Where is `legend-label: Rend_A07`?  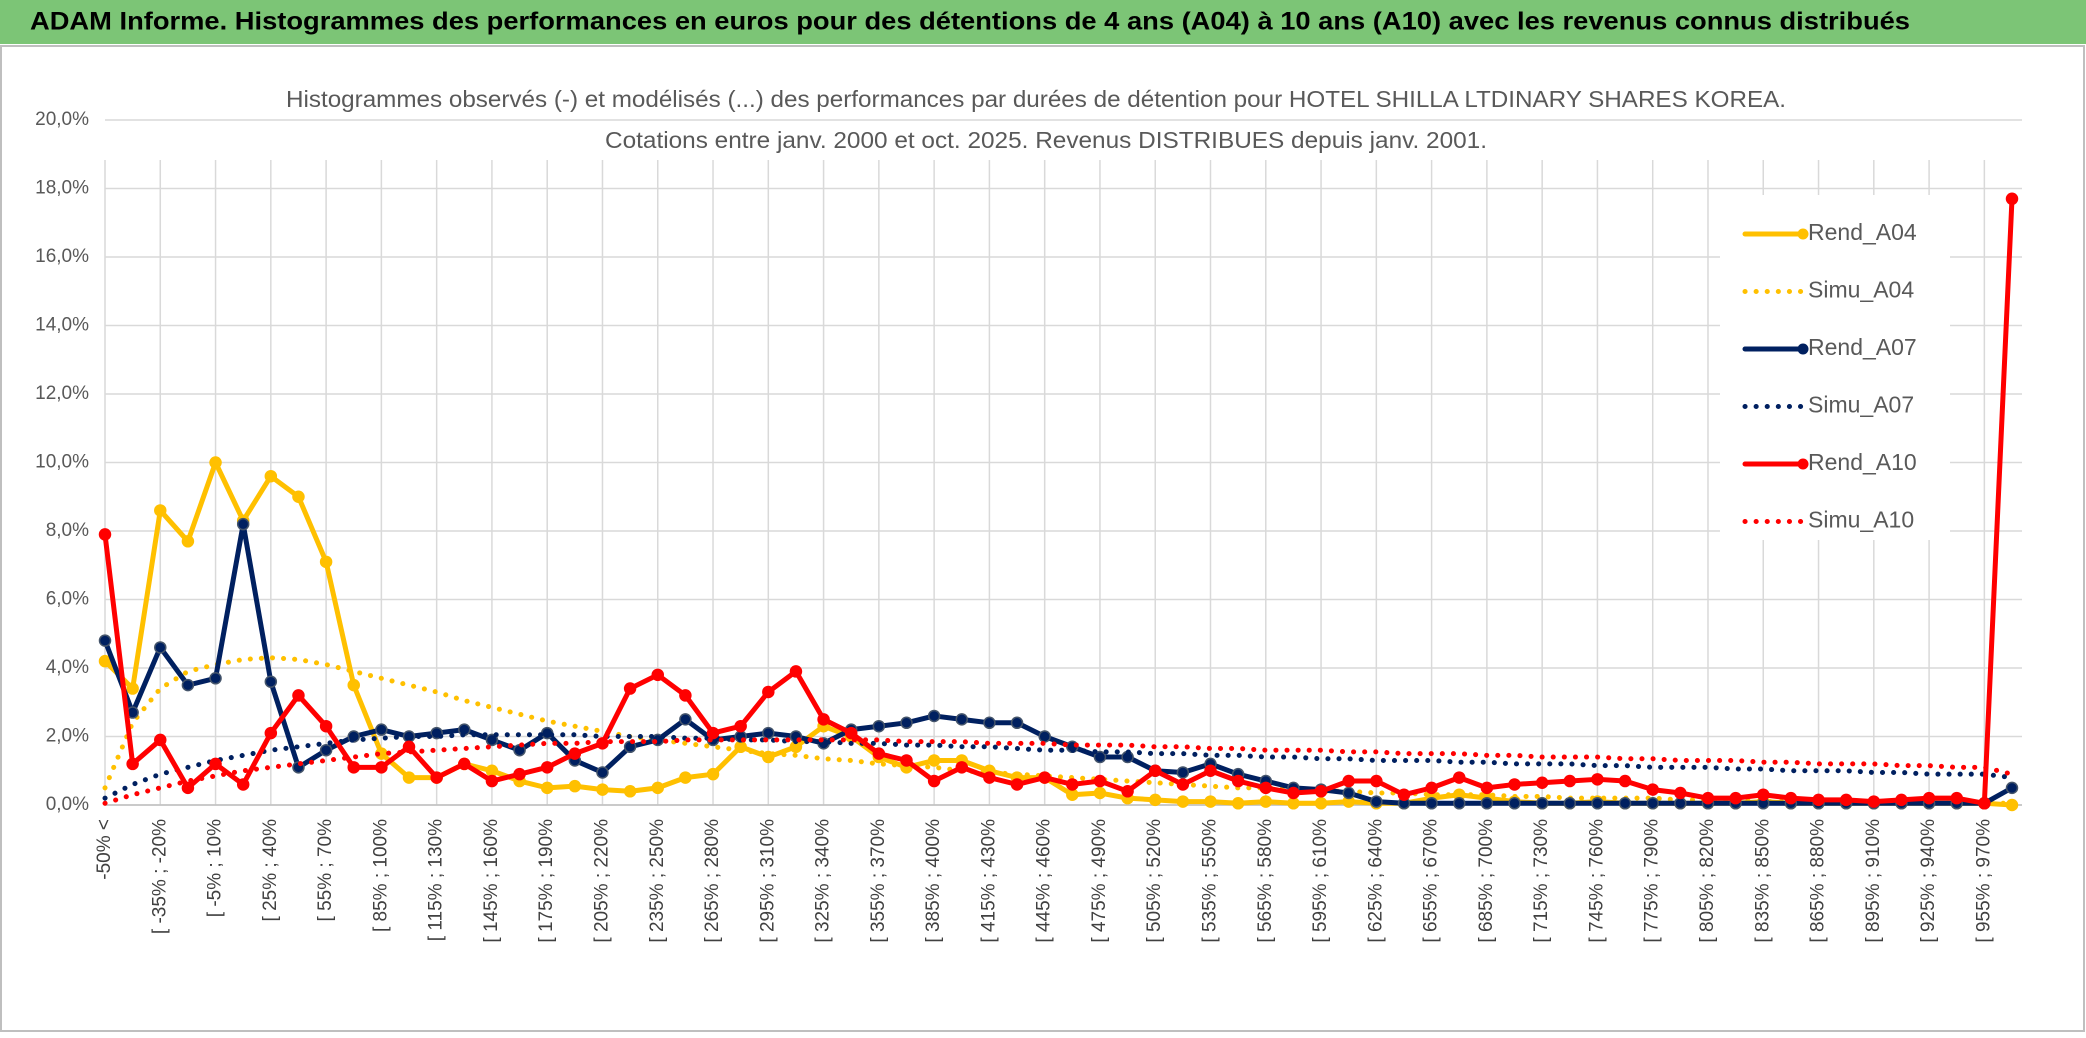 legend-label: Rend_A07 is located at coordinates (1862, 347).